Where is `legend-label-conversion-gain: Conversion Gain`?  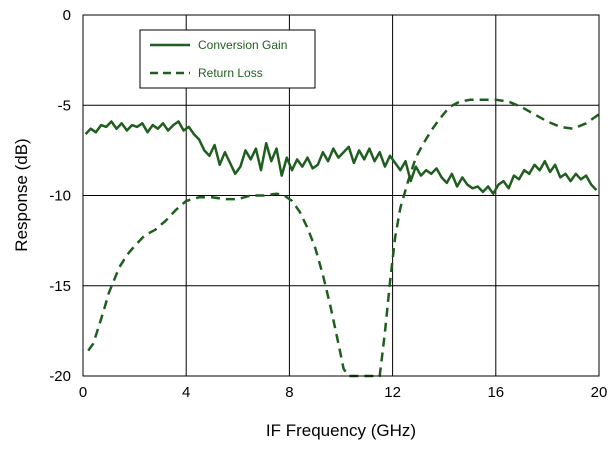 legend-label-conversion-gain: Conversion Gain is located at coordinates (242, 45).